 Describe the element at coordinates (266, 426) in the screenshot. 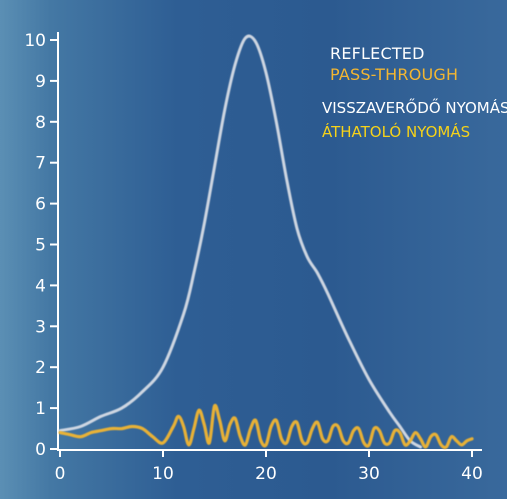

I see `series-pass-through-line` at that location.